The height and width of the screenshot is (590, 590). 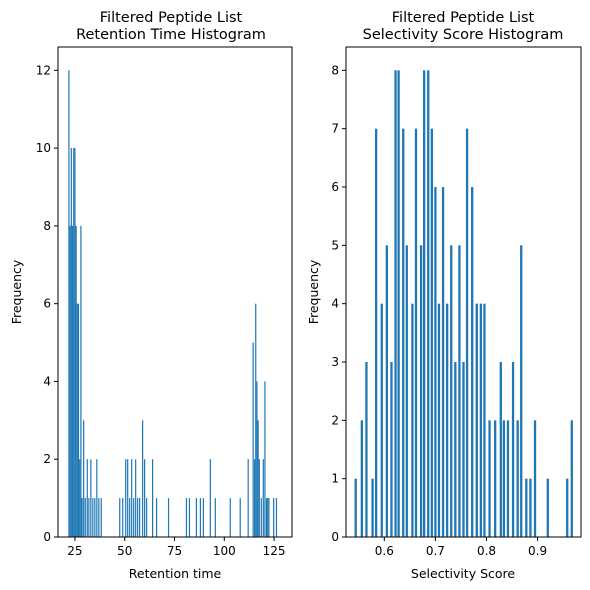 What do you see at coordinates (335, 245) in the screenshot?
I see `y-tick-label: 5` at bounding box center [335, 245].